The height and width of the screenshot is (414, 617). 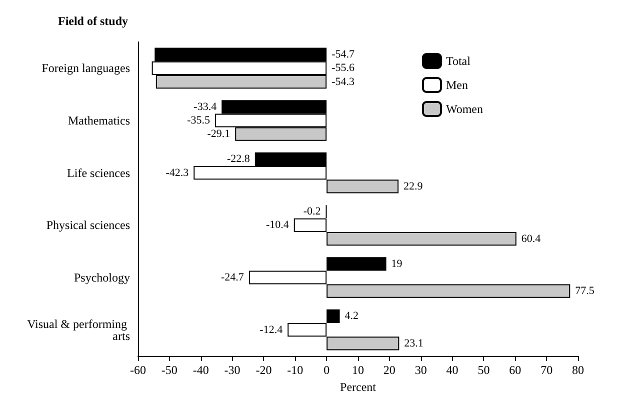 What do you see at coordinates (358, 387) in the screenshot?
I see `x-axis-title: Percent` at bounding box center [358, 387].